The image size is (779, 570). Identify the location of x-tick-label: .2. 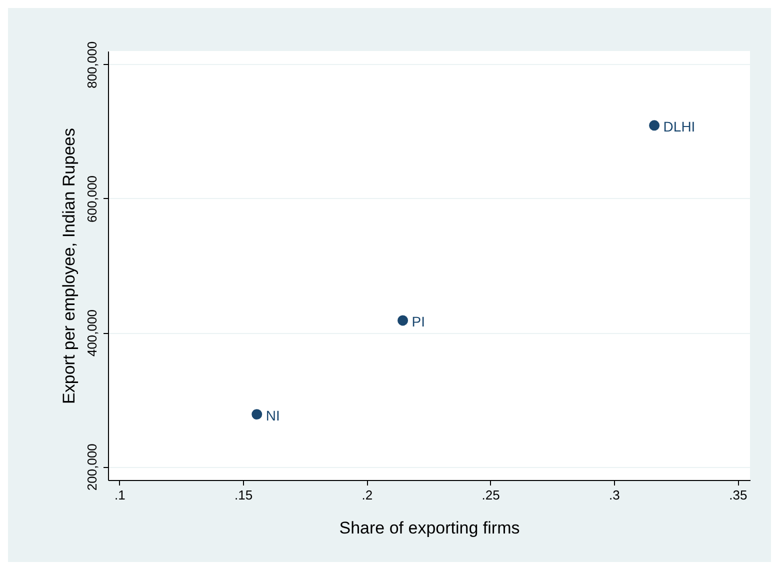
(367, 495).